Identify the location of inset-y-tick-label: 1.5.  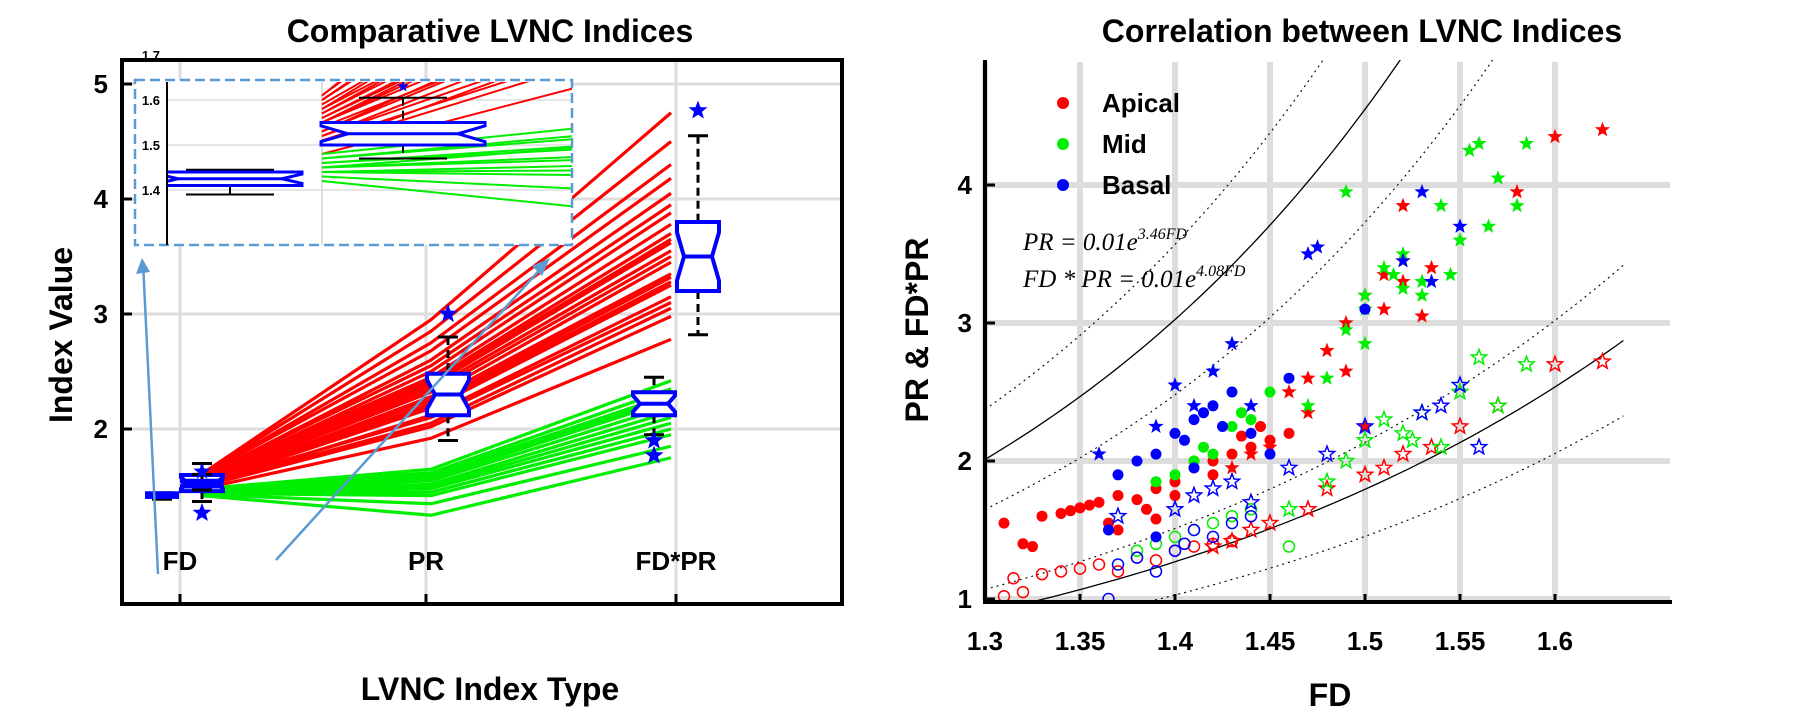
(151, 145).